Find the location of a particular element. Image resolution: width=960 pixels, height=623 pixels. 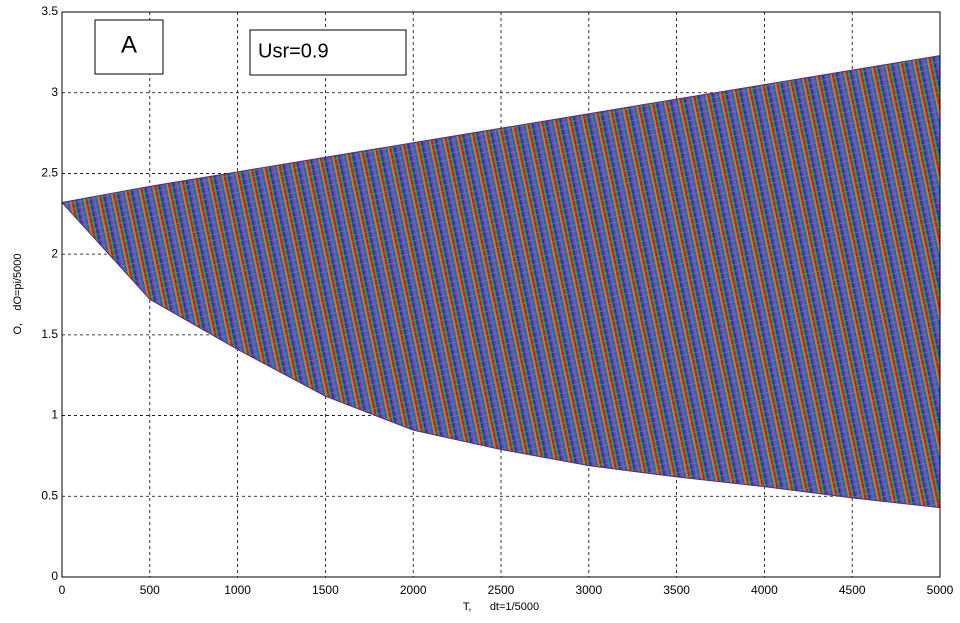

x-tick-label: 5000 is located at coordinates (940, 590).